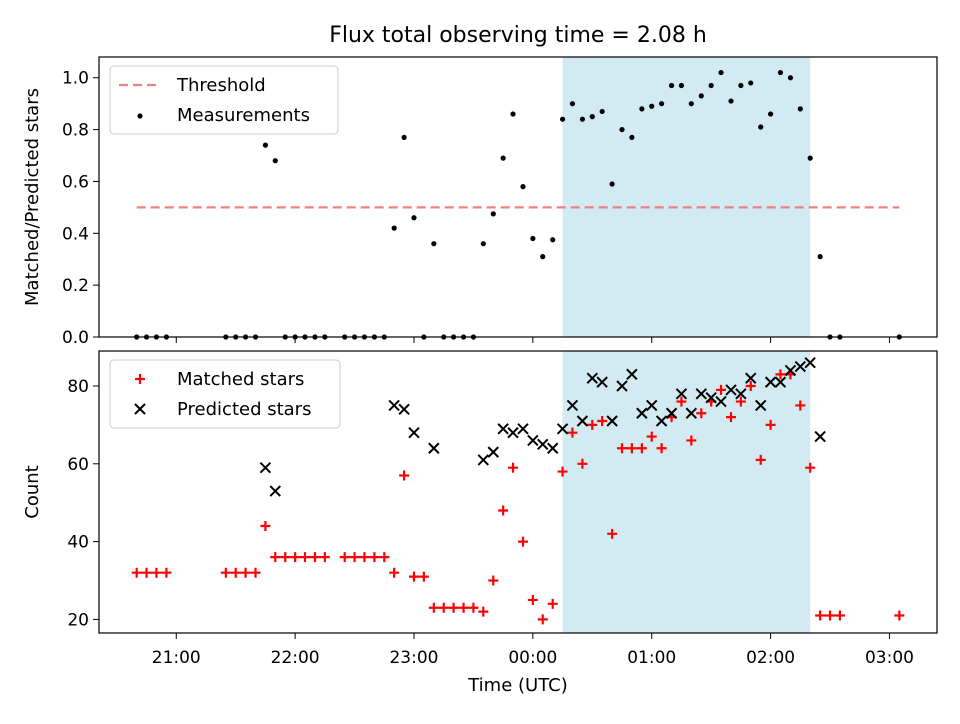 The image size is (960, 724). I want to click on legend-predicted-swatch, so click(140, 409).